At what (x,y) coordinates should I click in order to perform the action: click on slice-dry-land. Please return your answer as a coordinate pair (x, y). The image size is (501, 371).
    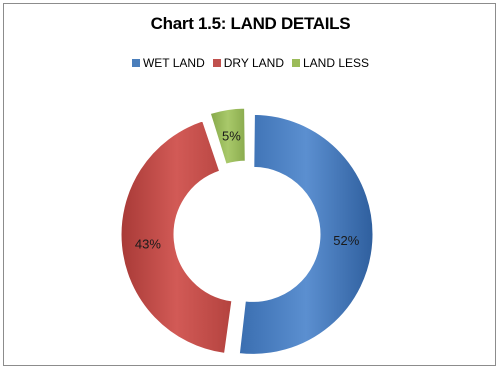
    Looking at the image, I should click on (176, 237).